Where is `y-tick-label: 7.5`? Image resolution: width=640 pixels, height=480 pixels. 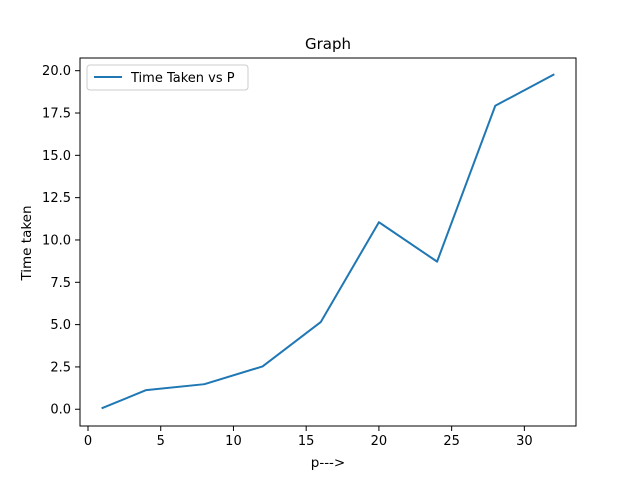 y-tick-label: 7.5 is located at coordinates (60, 283).